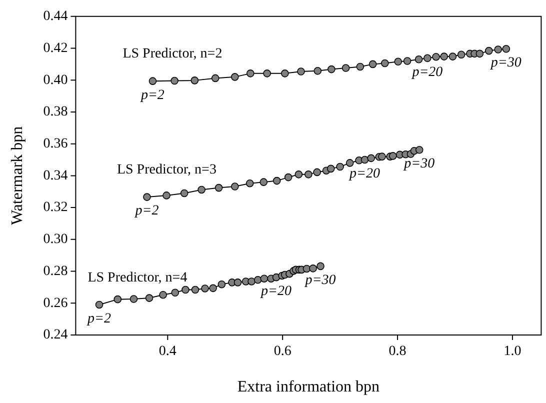 The image size is (546, 403). What do you see at coordinates (397, 352) in the screenshot?
I see `x-tick-label: 0.8` at bounding box center [397, 352].